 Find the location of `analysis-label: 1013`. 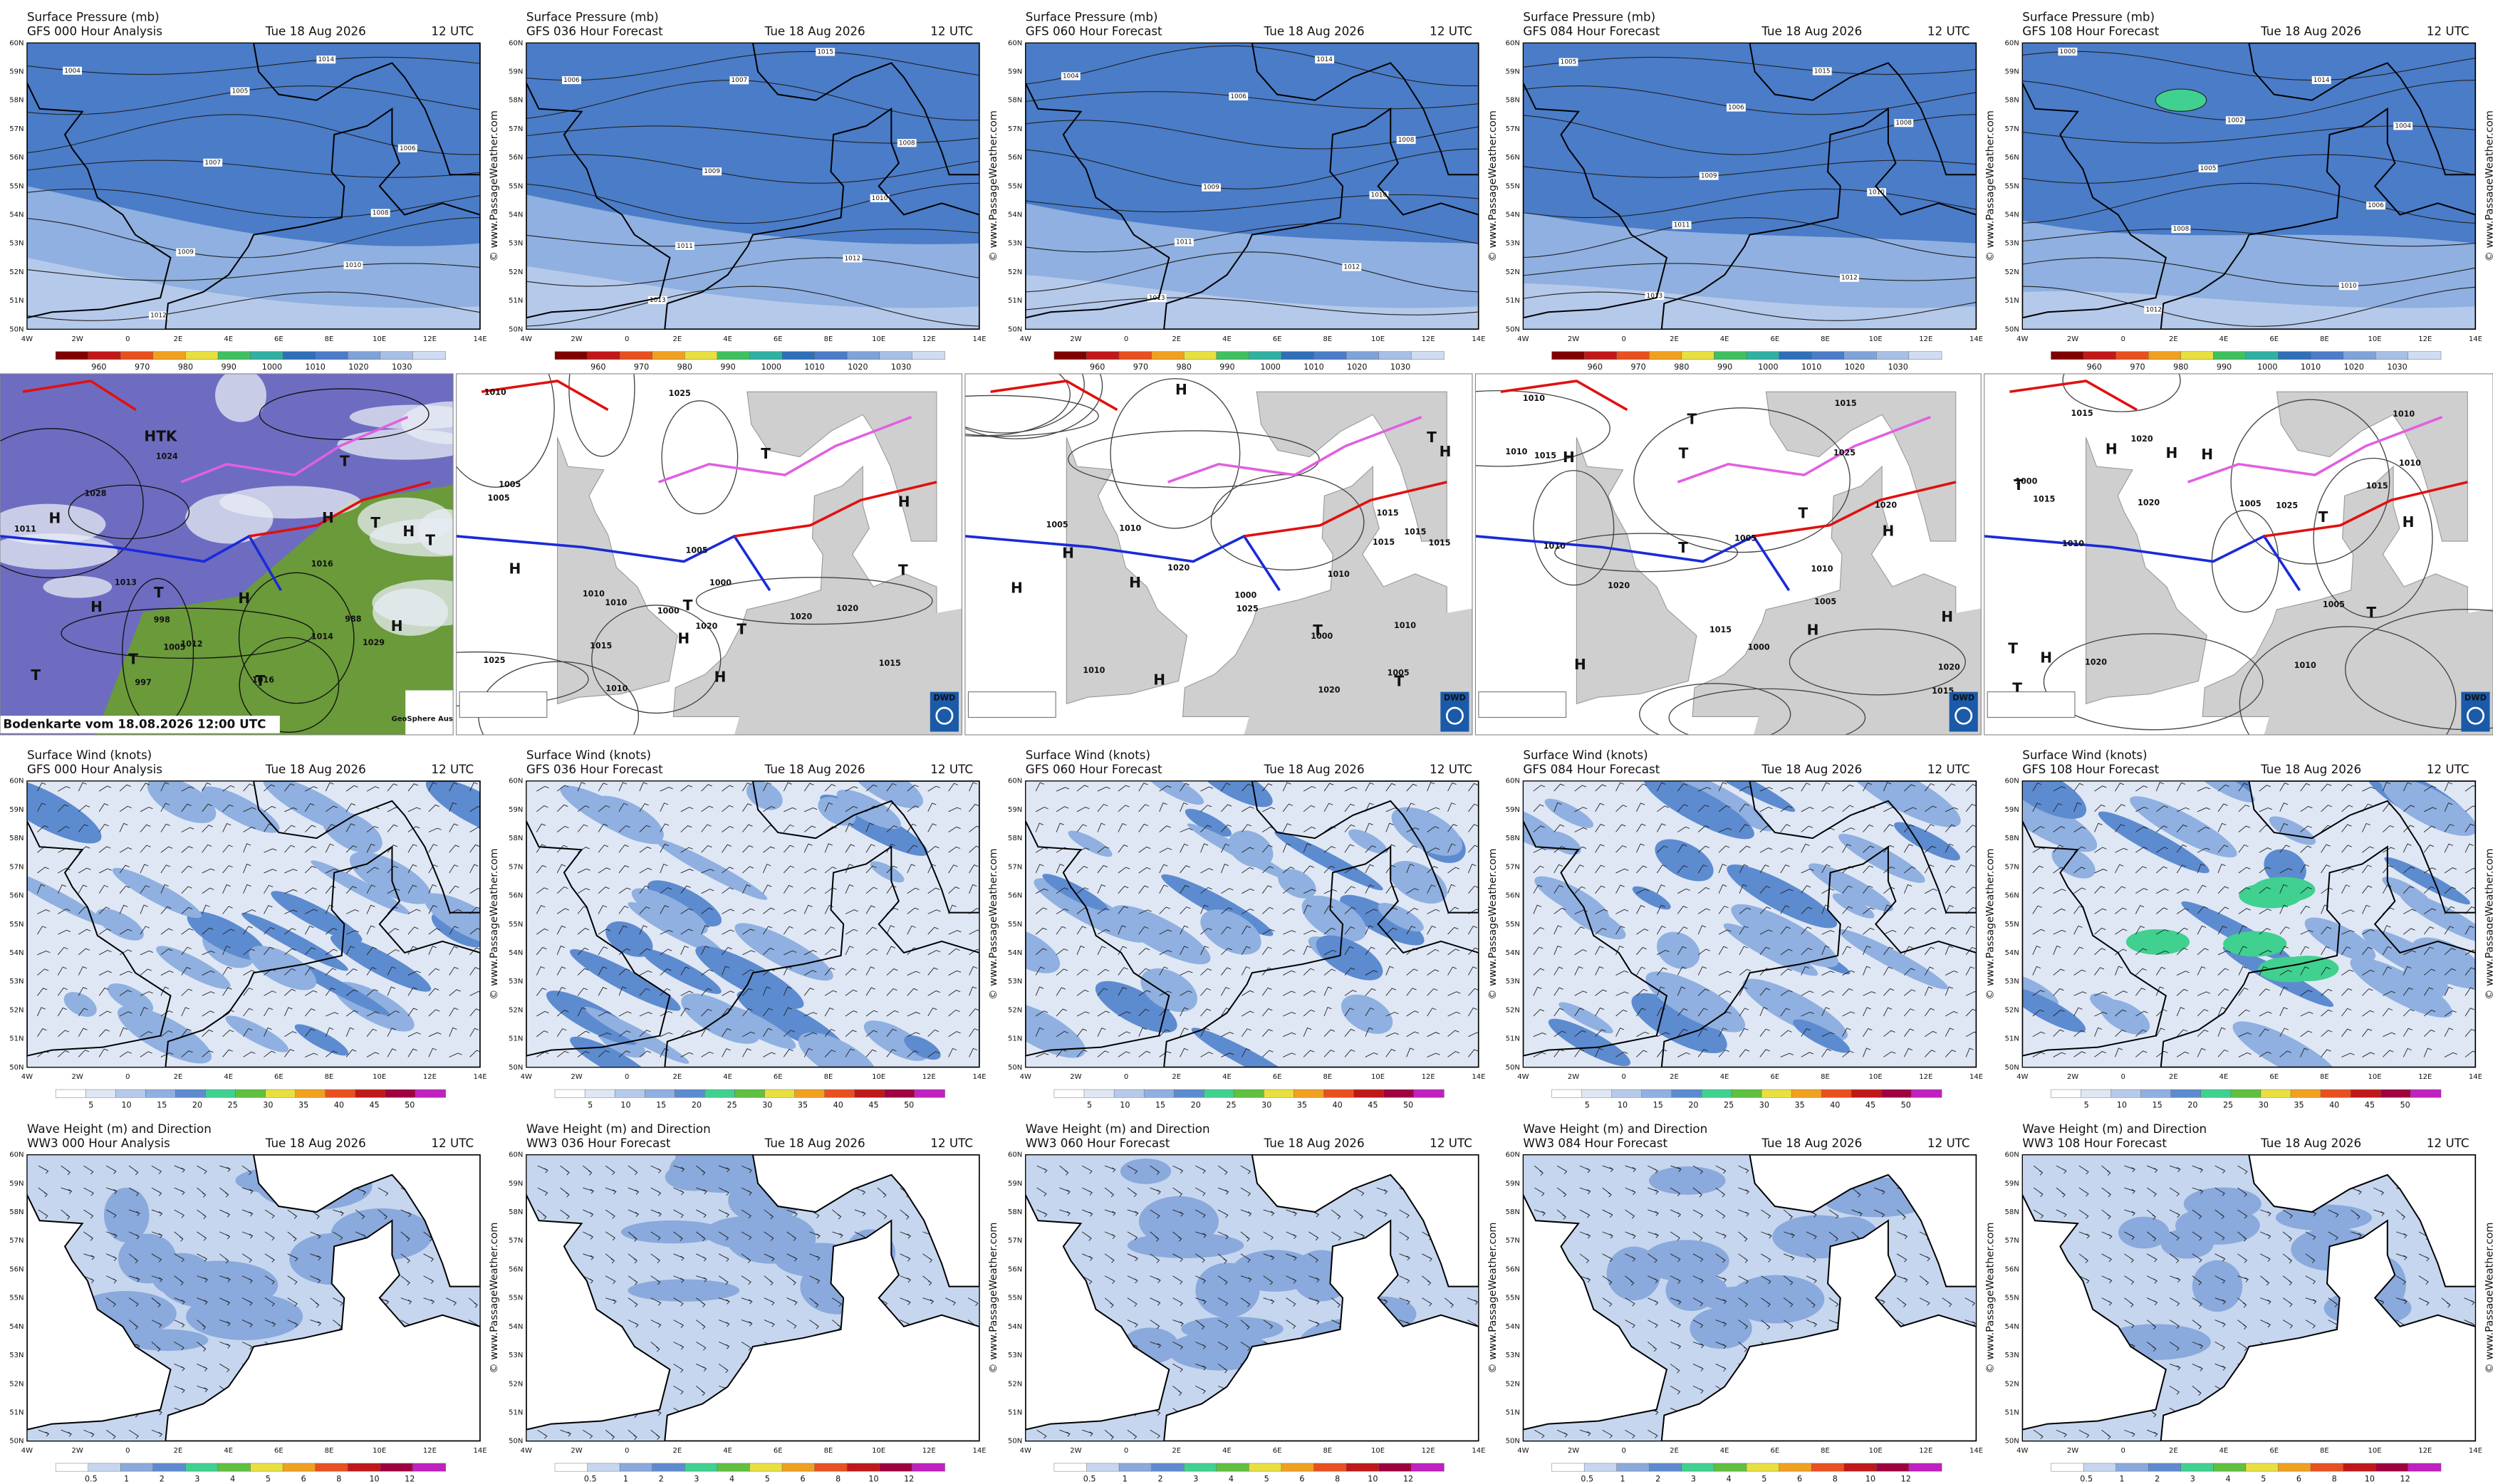

analysis-label: 1013 is located at coordinates (126, 582).